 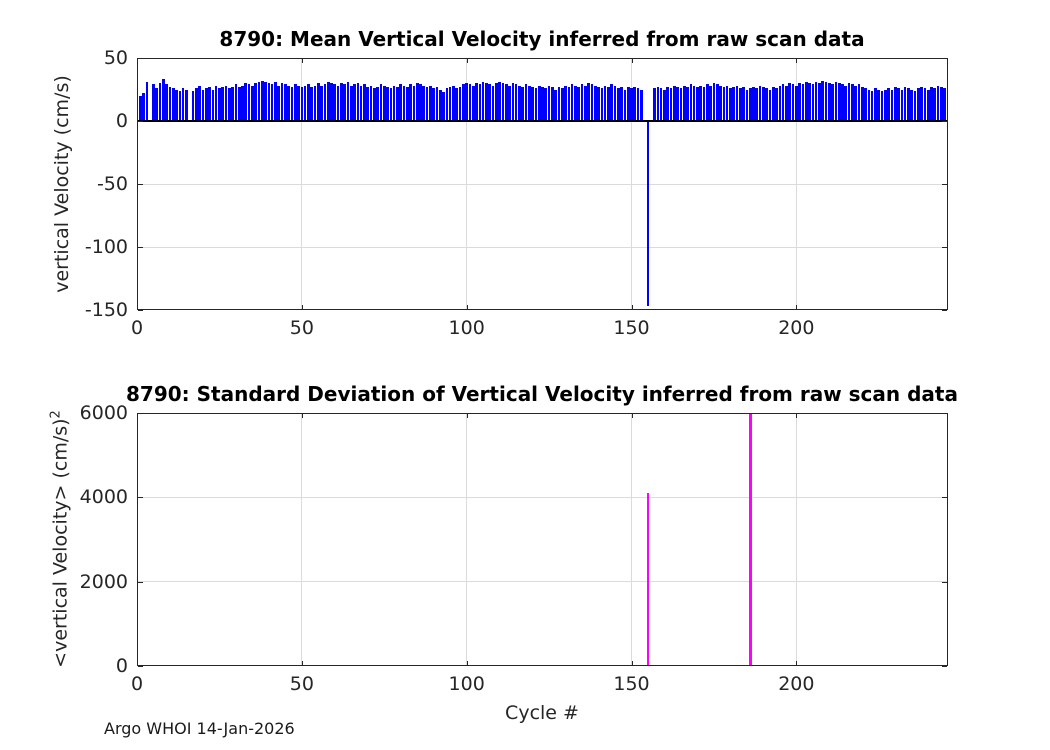 I want to click on x-tick-label: 0, so click(x=137, y=684).